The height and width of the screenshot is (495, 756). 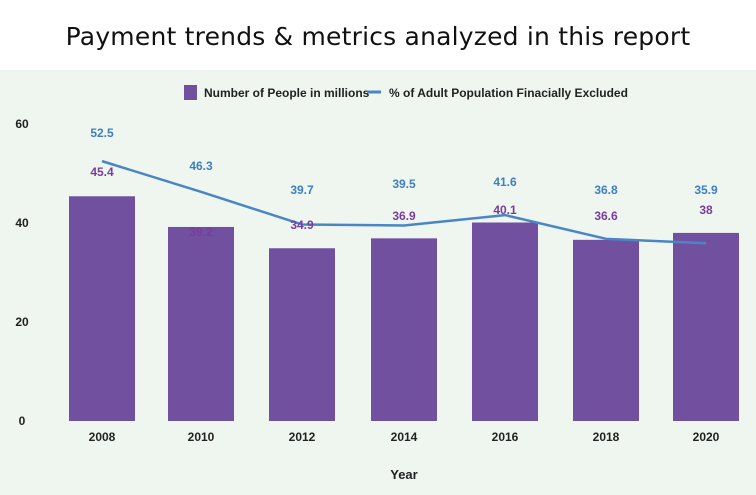 What do you see at coordinates (287, 93) in the screenshot?
I see `legend-bar-label: Number of People in millions` at bounding box center [287, 93].